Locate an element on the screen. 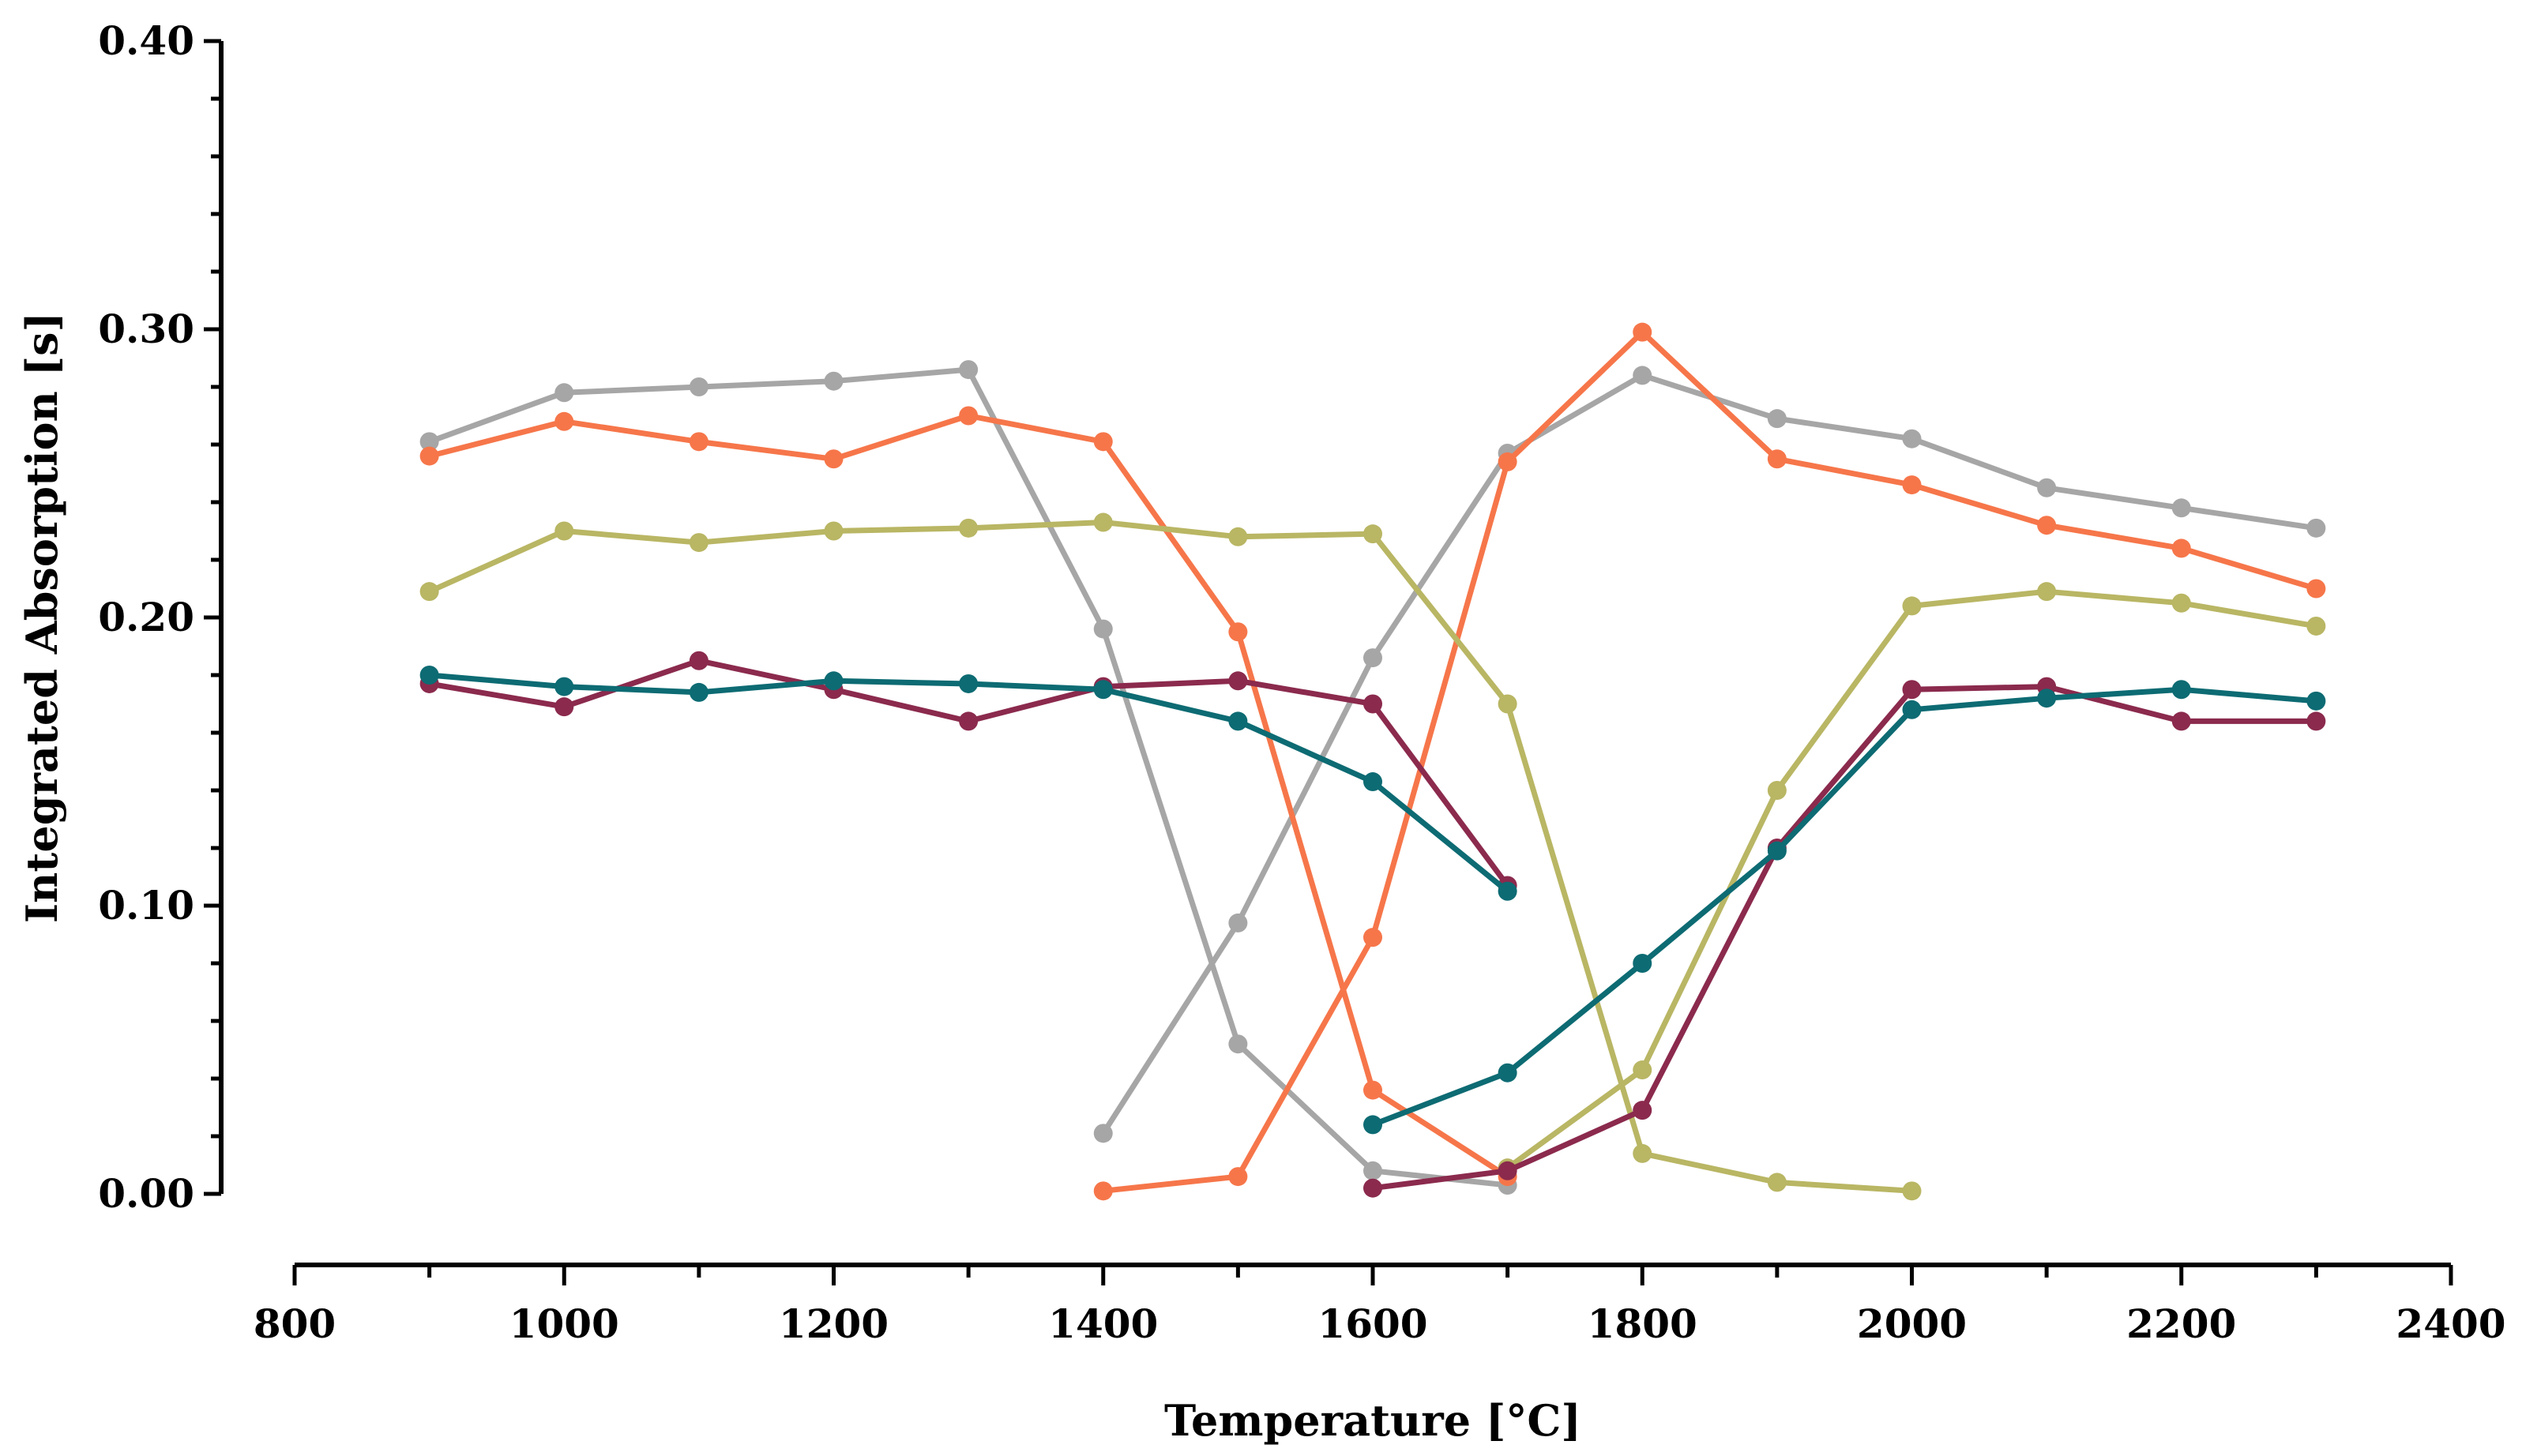 The height and width of the screenshot is (1456, 2522). y-tick-label: 0.00 is located at coordinates (146, 1193).